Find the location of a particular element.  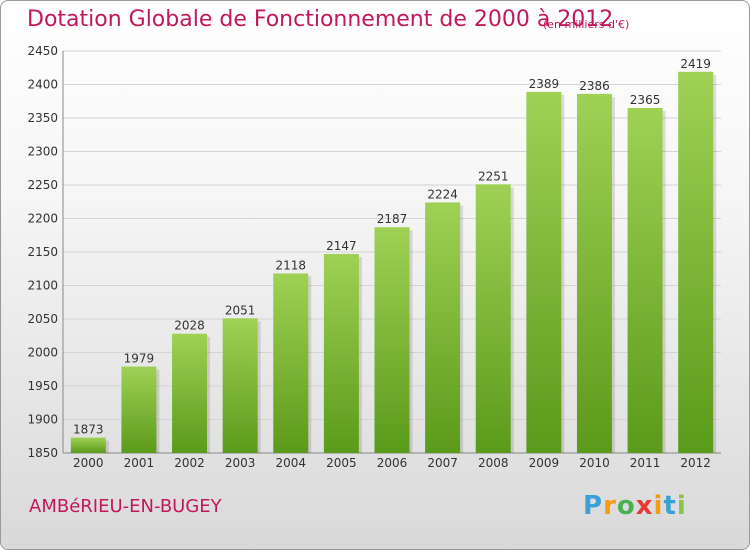

y-tick-label: 2000 is located at coordinates (42, 353).